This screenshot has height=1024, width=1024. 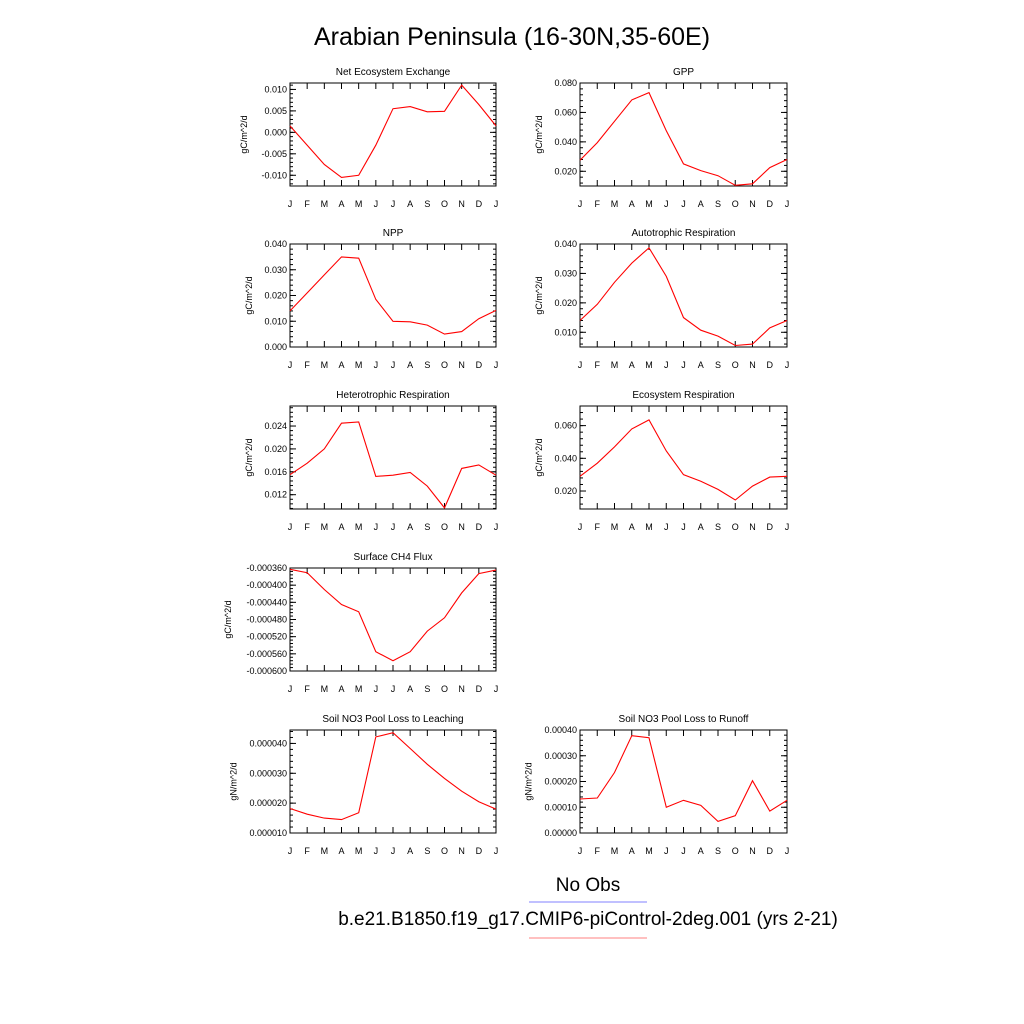 I want to click on panel-title: Soil NO3 Pool Loss to Leaching, so click(x=392, y=719).